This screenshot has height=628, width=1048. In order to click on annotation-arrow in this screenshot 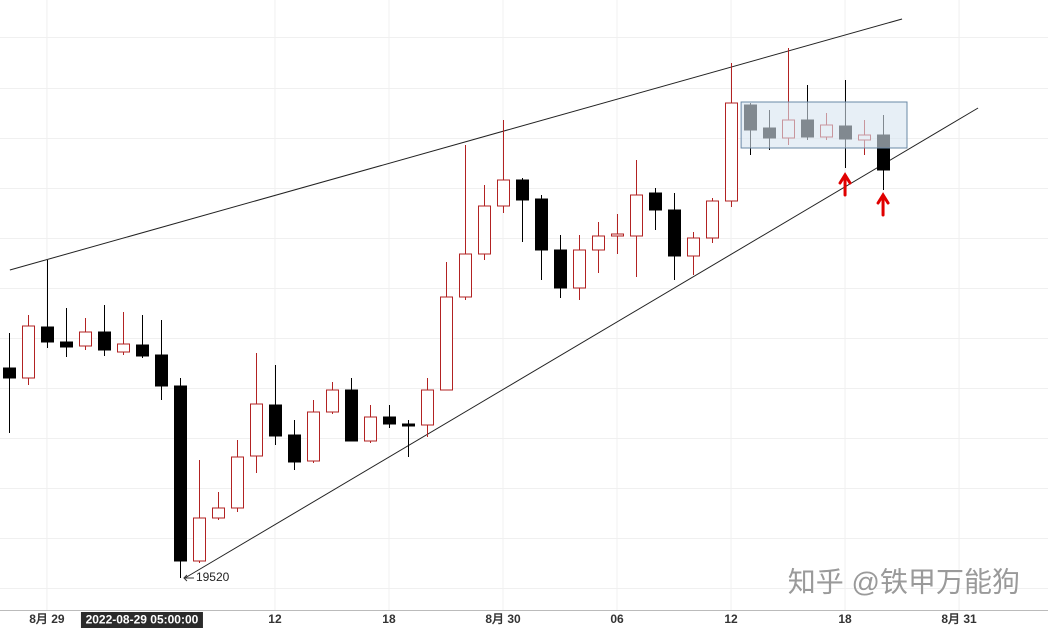, I will do `click(188, 578)`.